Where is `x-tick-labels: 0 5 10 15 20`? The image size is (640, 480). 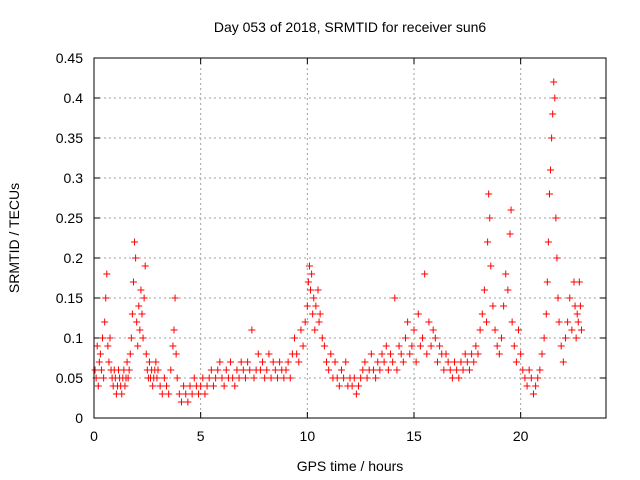 x-tick-labels: 0 5 10 15 20 is located at coordinates (309, 436).